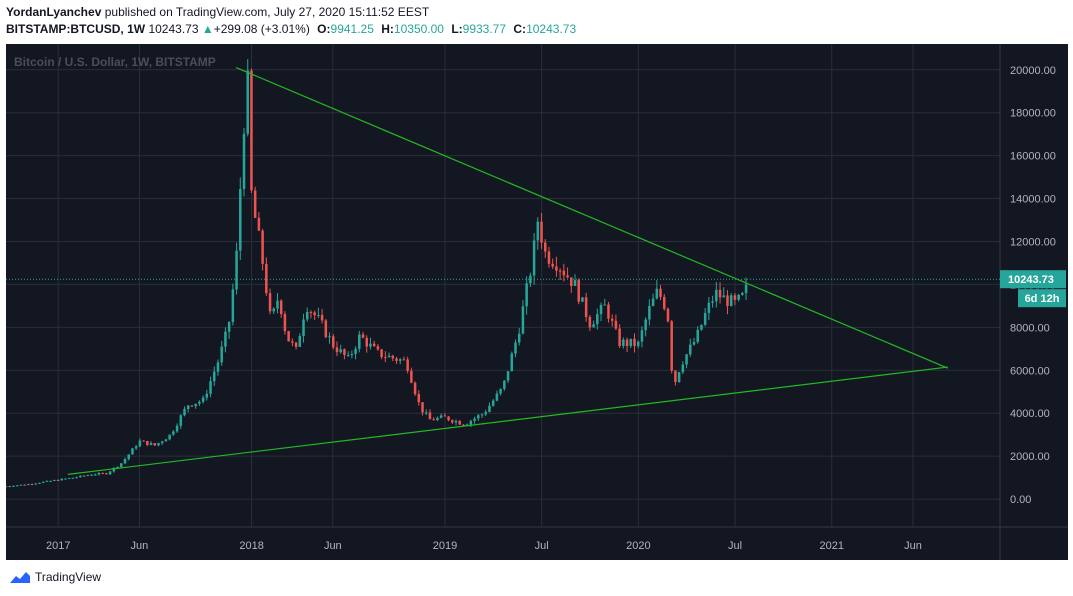  What do you see at coordinates (58, 546) in the screenshot?
I see `x-tick-label: 2017` at bounding box center [58, 546].